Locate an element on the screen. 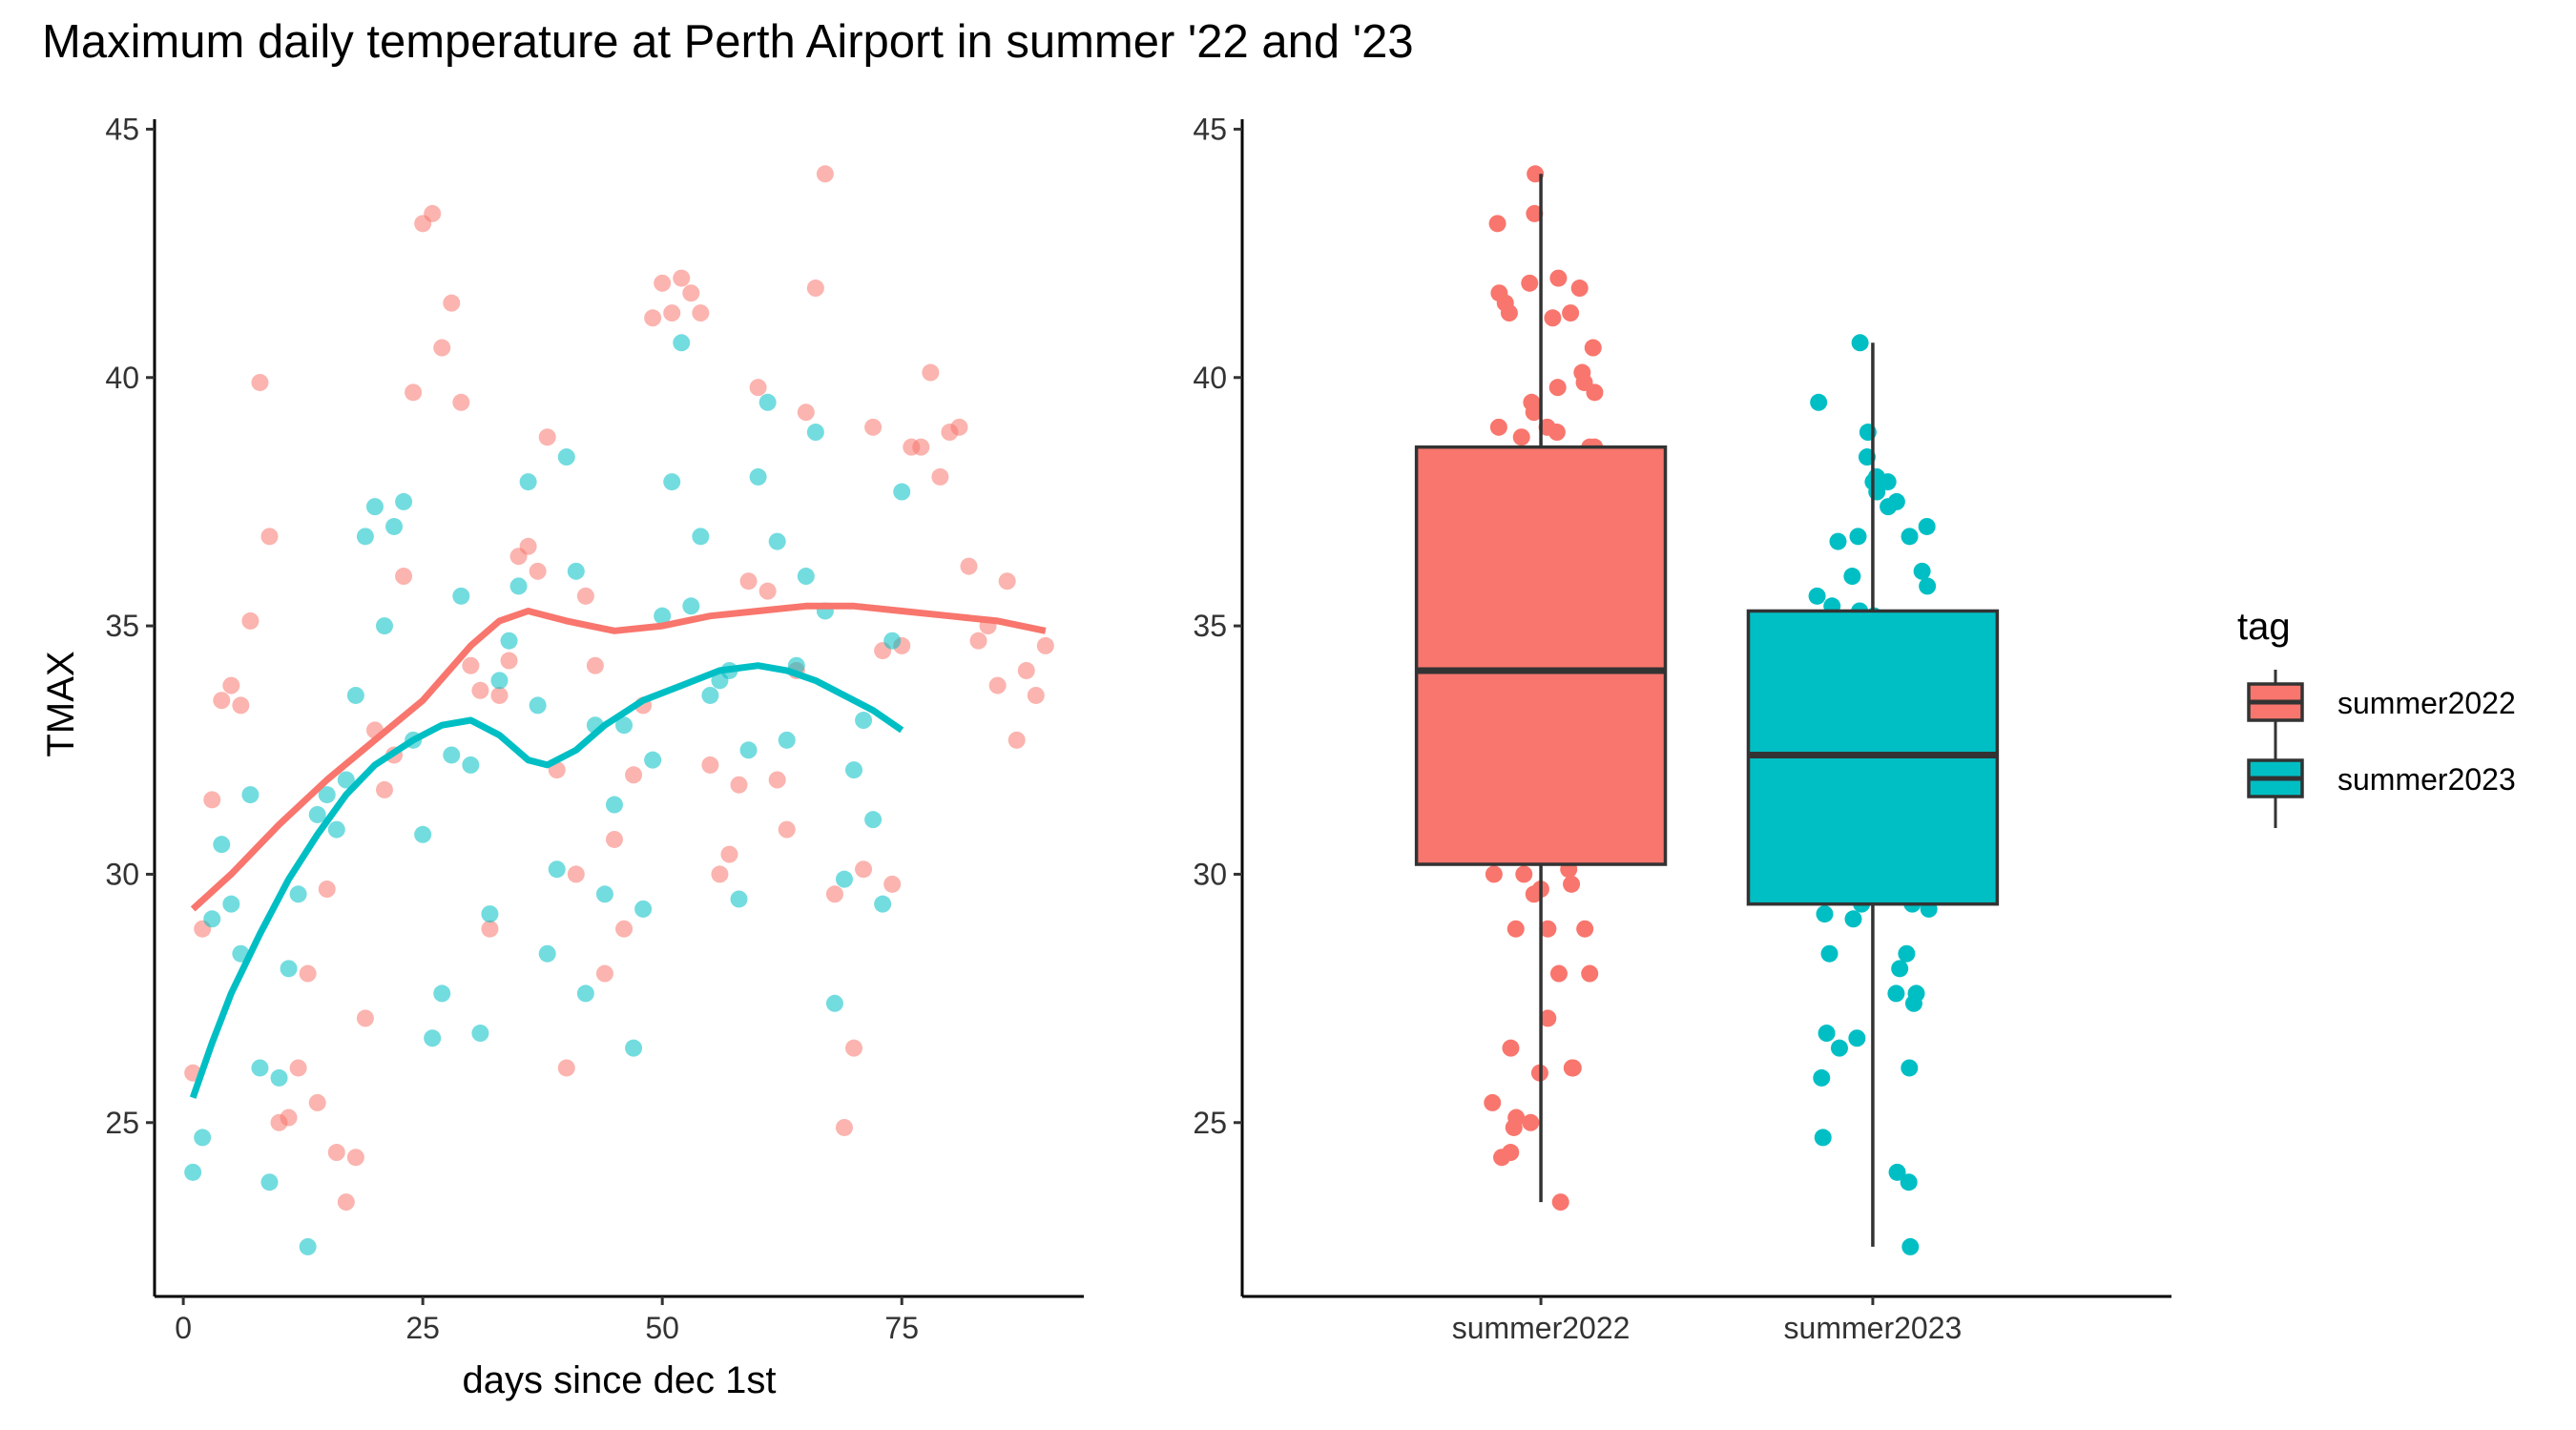 The height and width of the screenshot is (1430, 2576). left-x-ticks: 0 25 50 75 is located at coordinates (547, 1320).